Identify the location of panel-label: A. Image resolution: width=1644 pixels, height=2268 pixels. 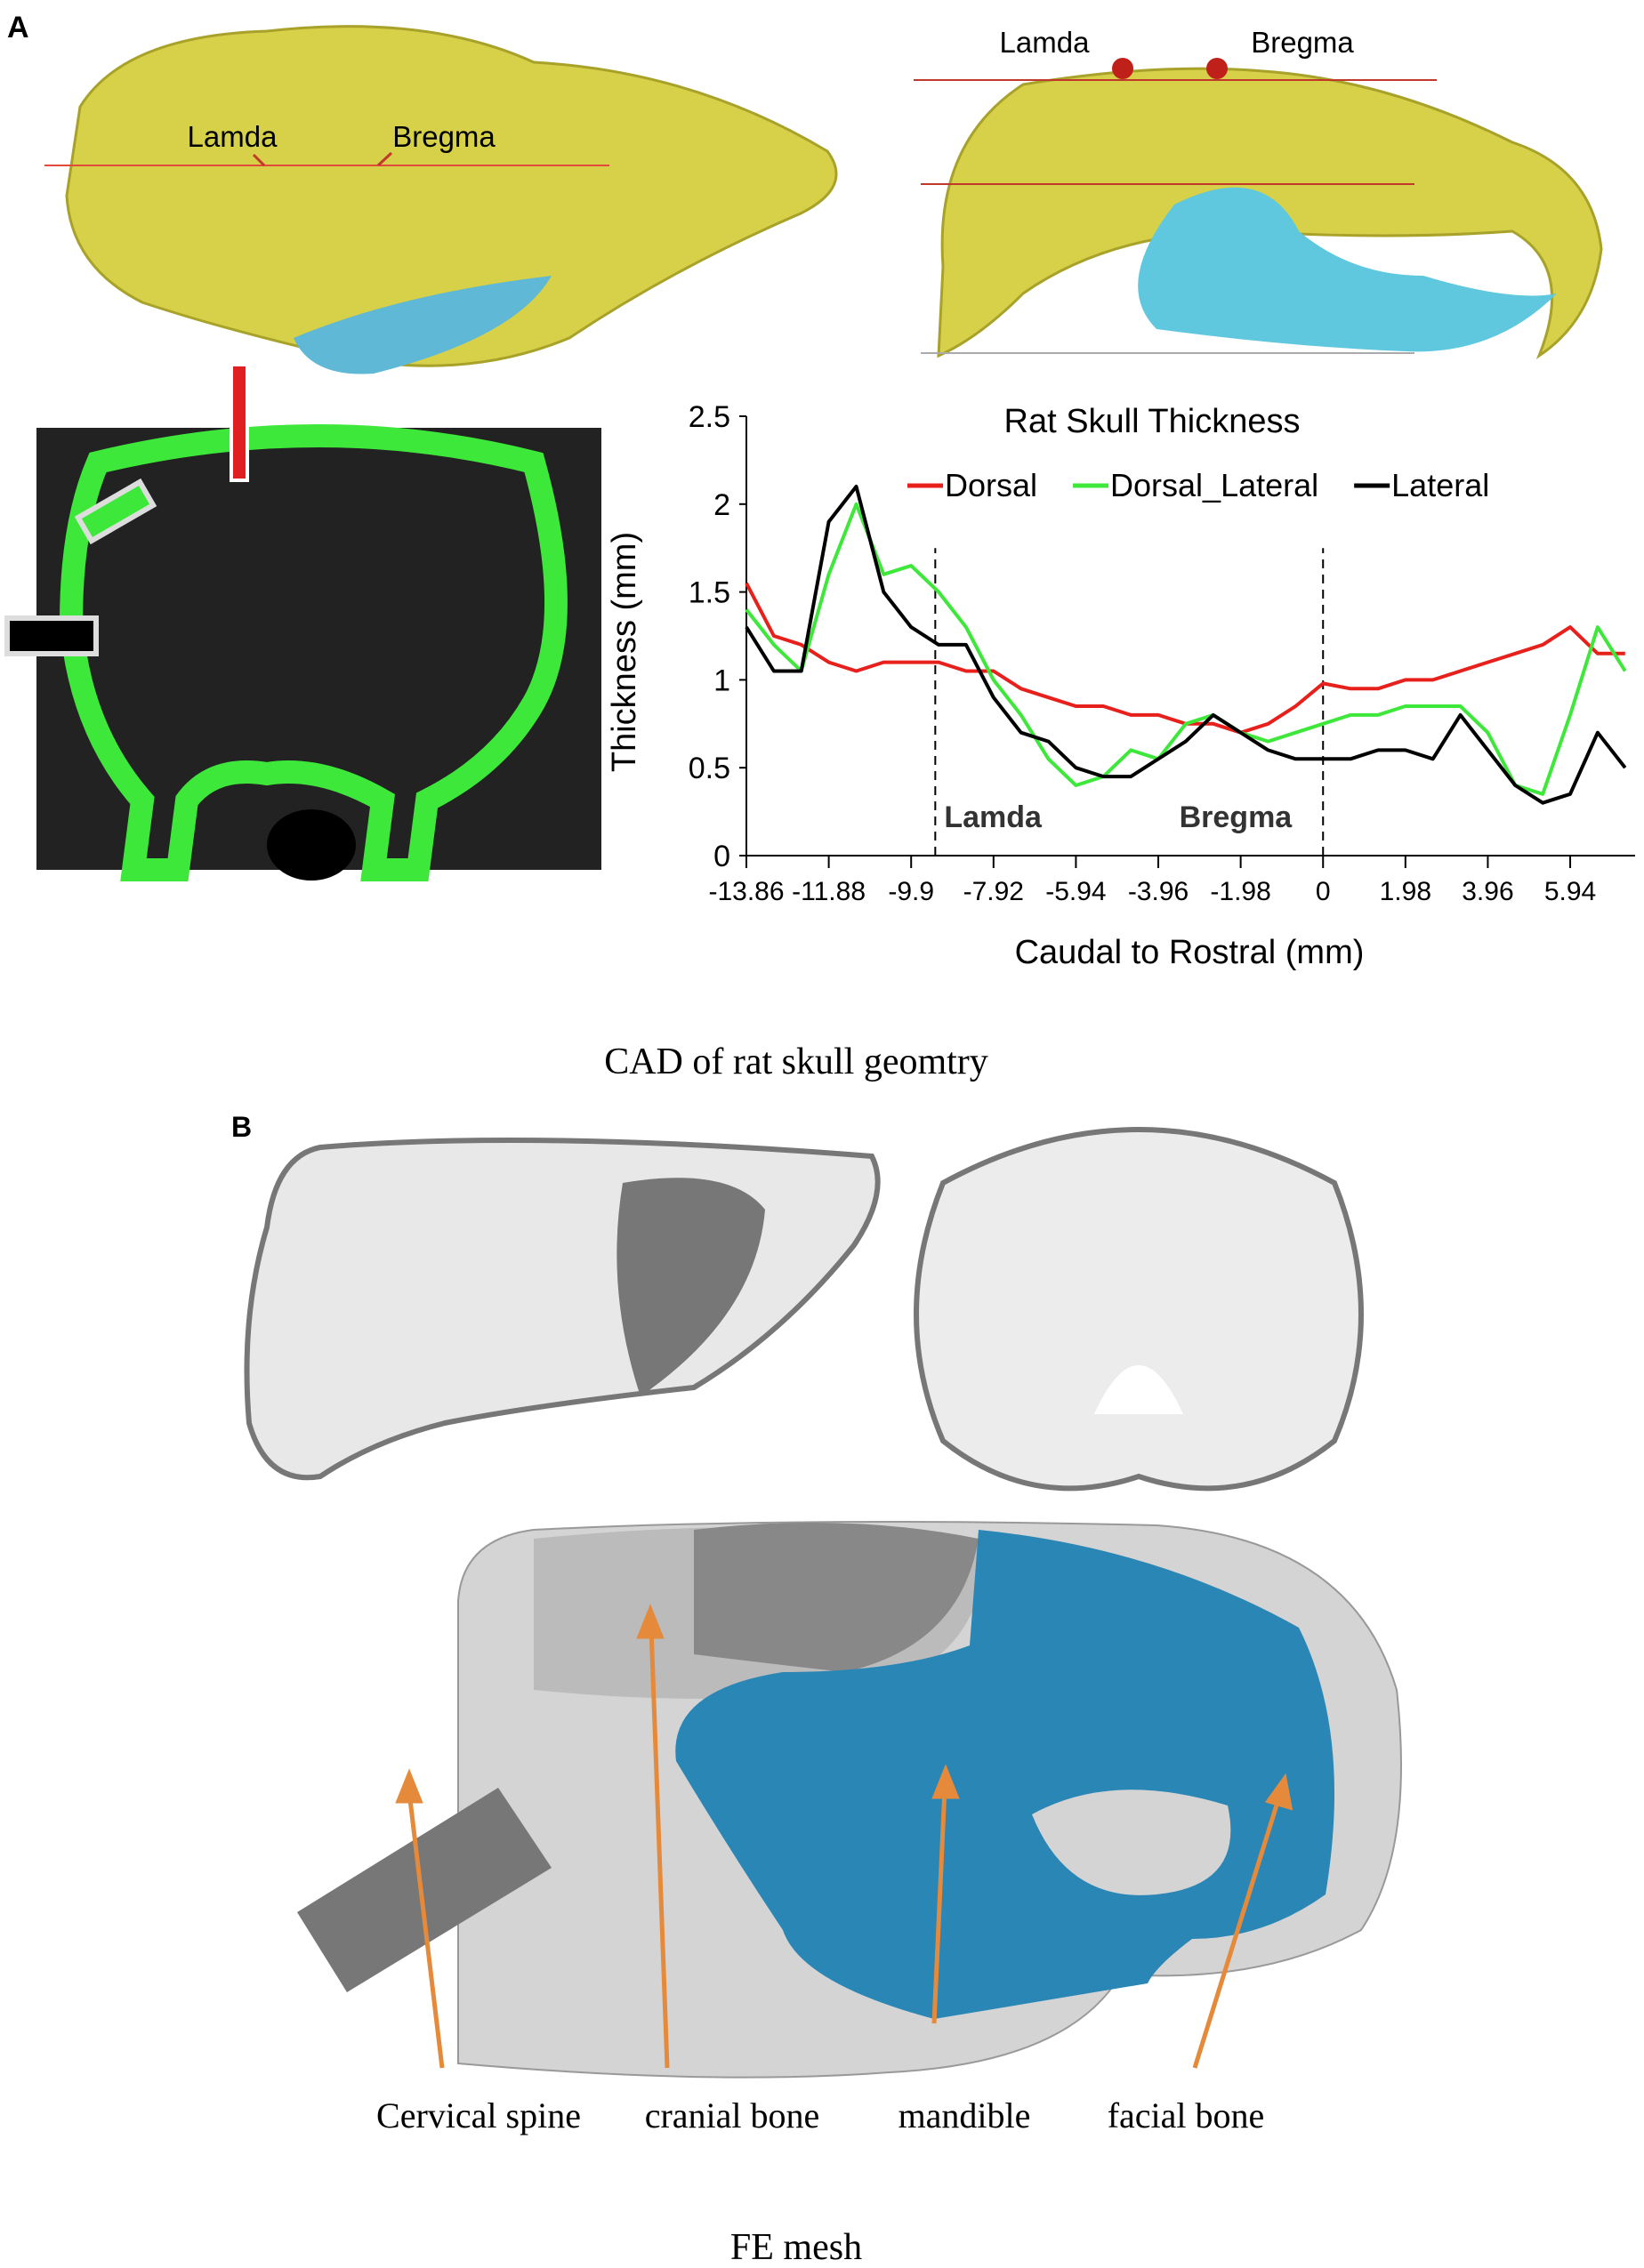
(18, 27).